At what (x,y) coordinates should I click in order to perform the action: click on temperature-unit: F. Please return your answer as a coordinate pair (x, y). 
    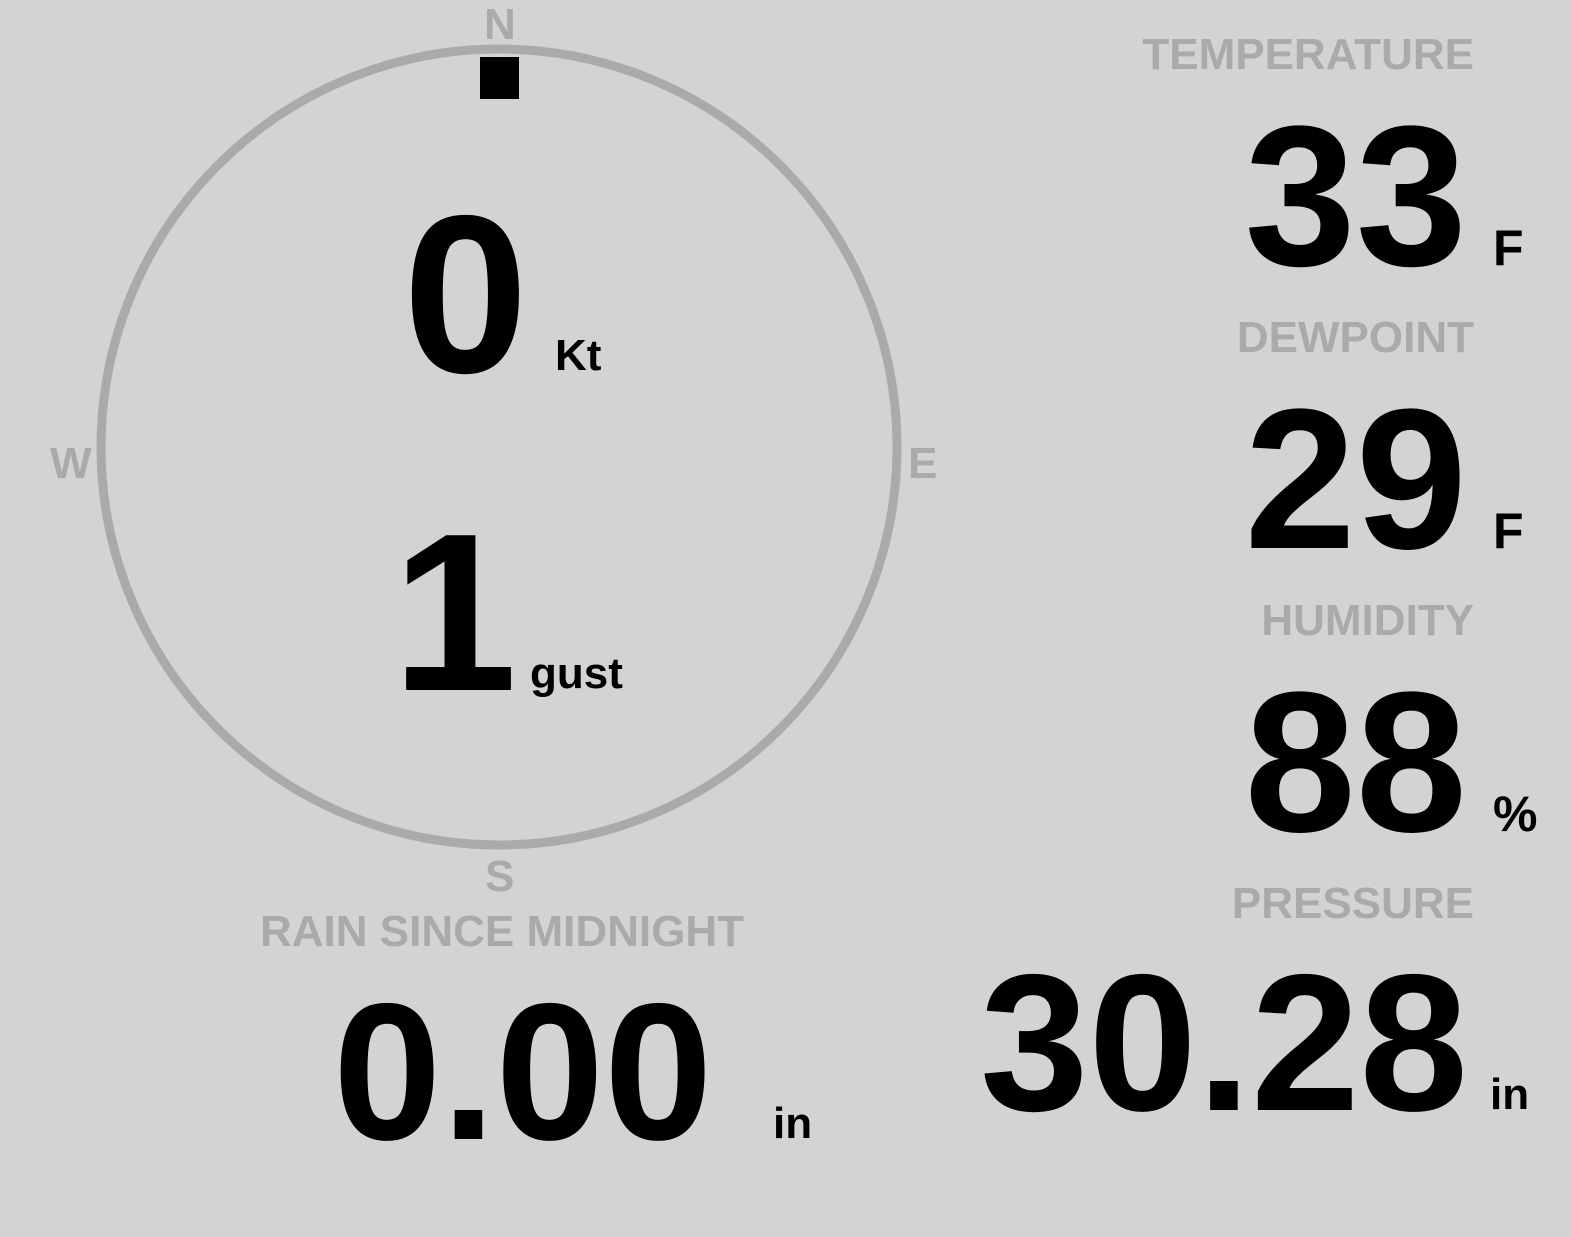
    Looking at the image, I should click on (1508, 248).